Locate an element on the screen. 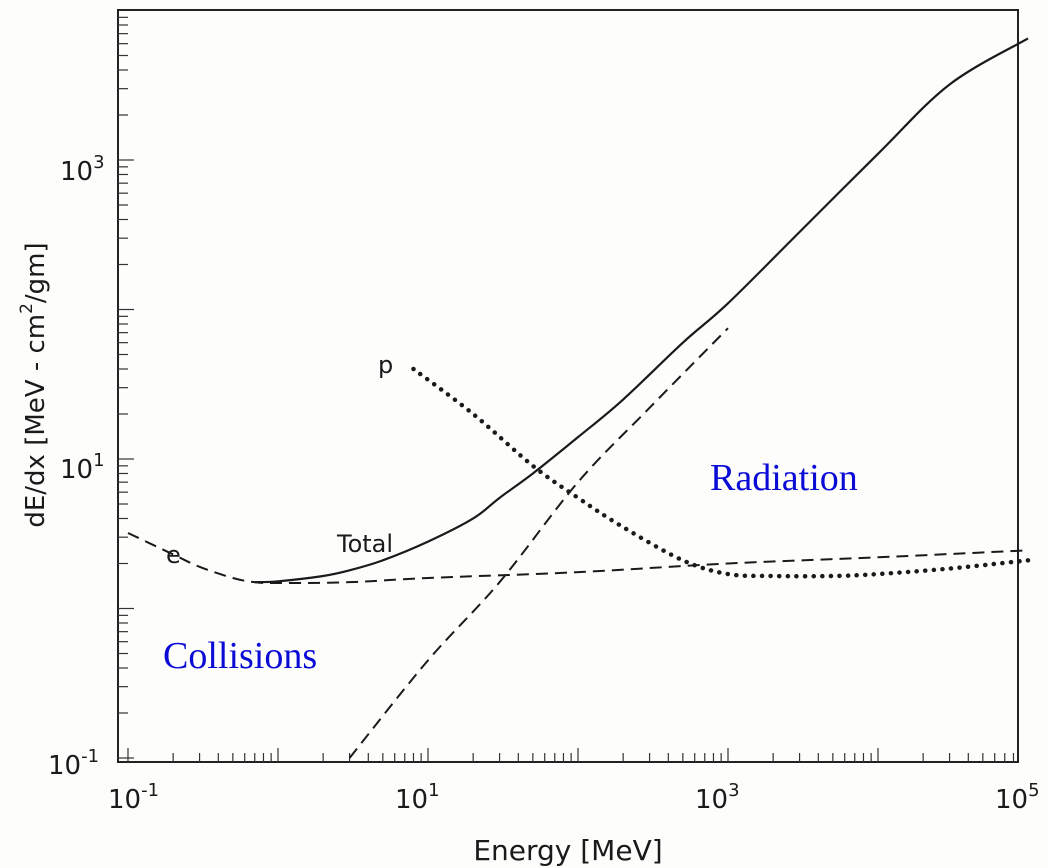  series-line-p is located at coordinates (721, 472).